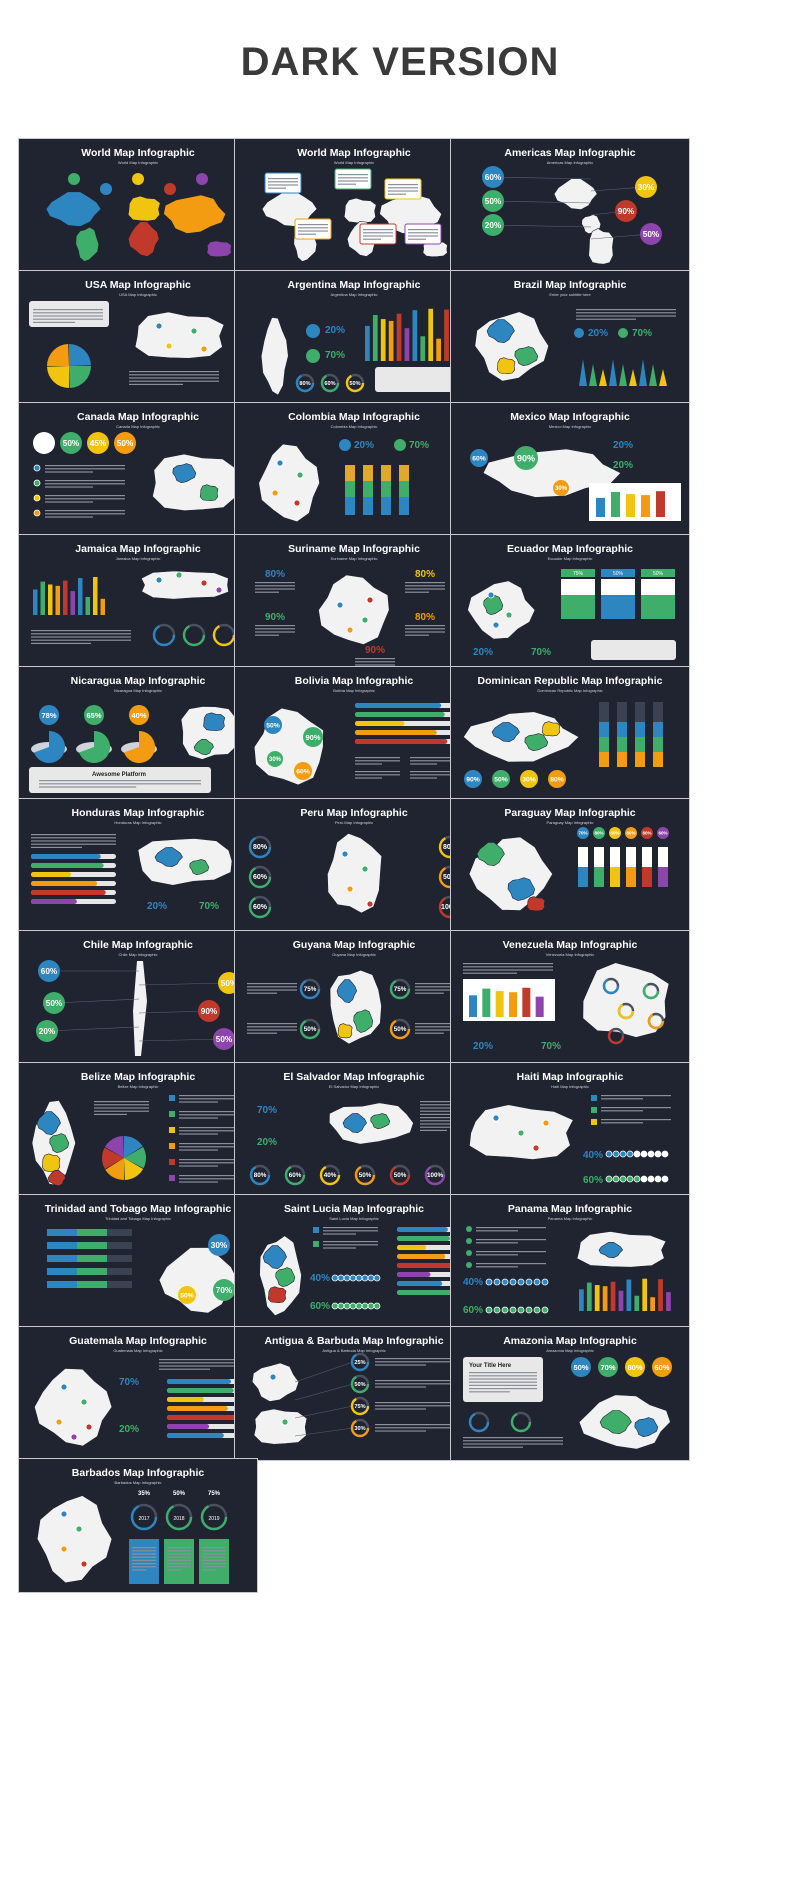 This screenshot has height=1896, width=800. I want to click on canada-list-pin, so click(37, 513).